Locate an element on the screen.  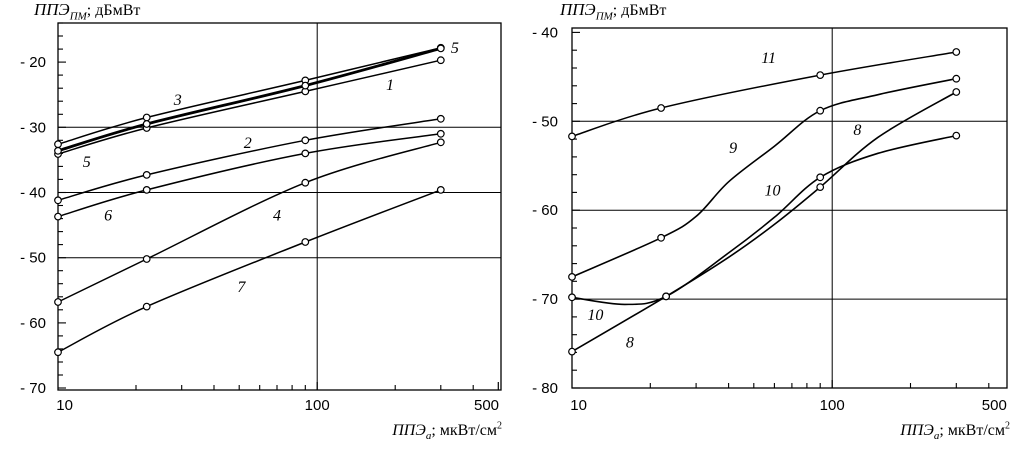
left-xlabel-subscript: а is located at coordinates (428, 436).